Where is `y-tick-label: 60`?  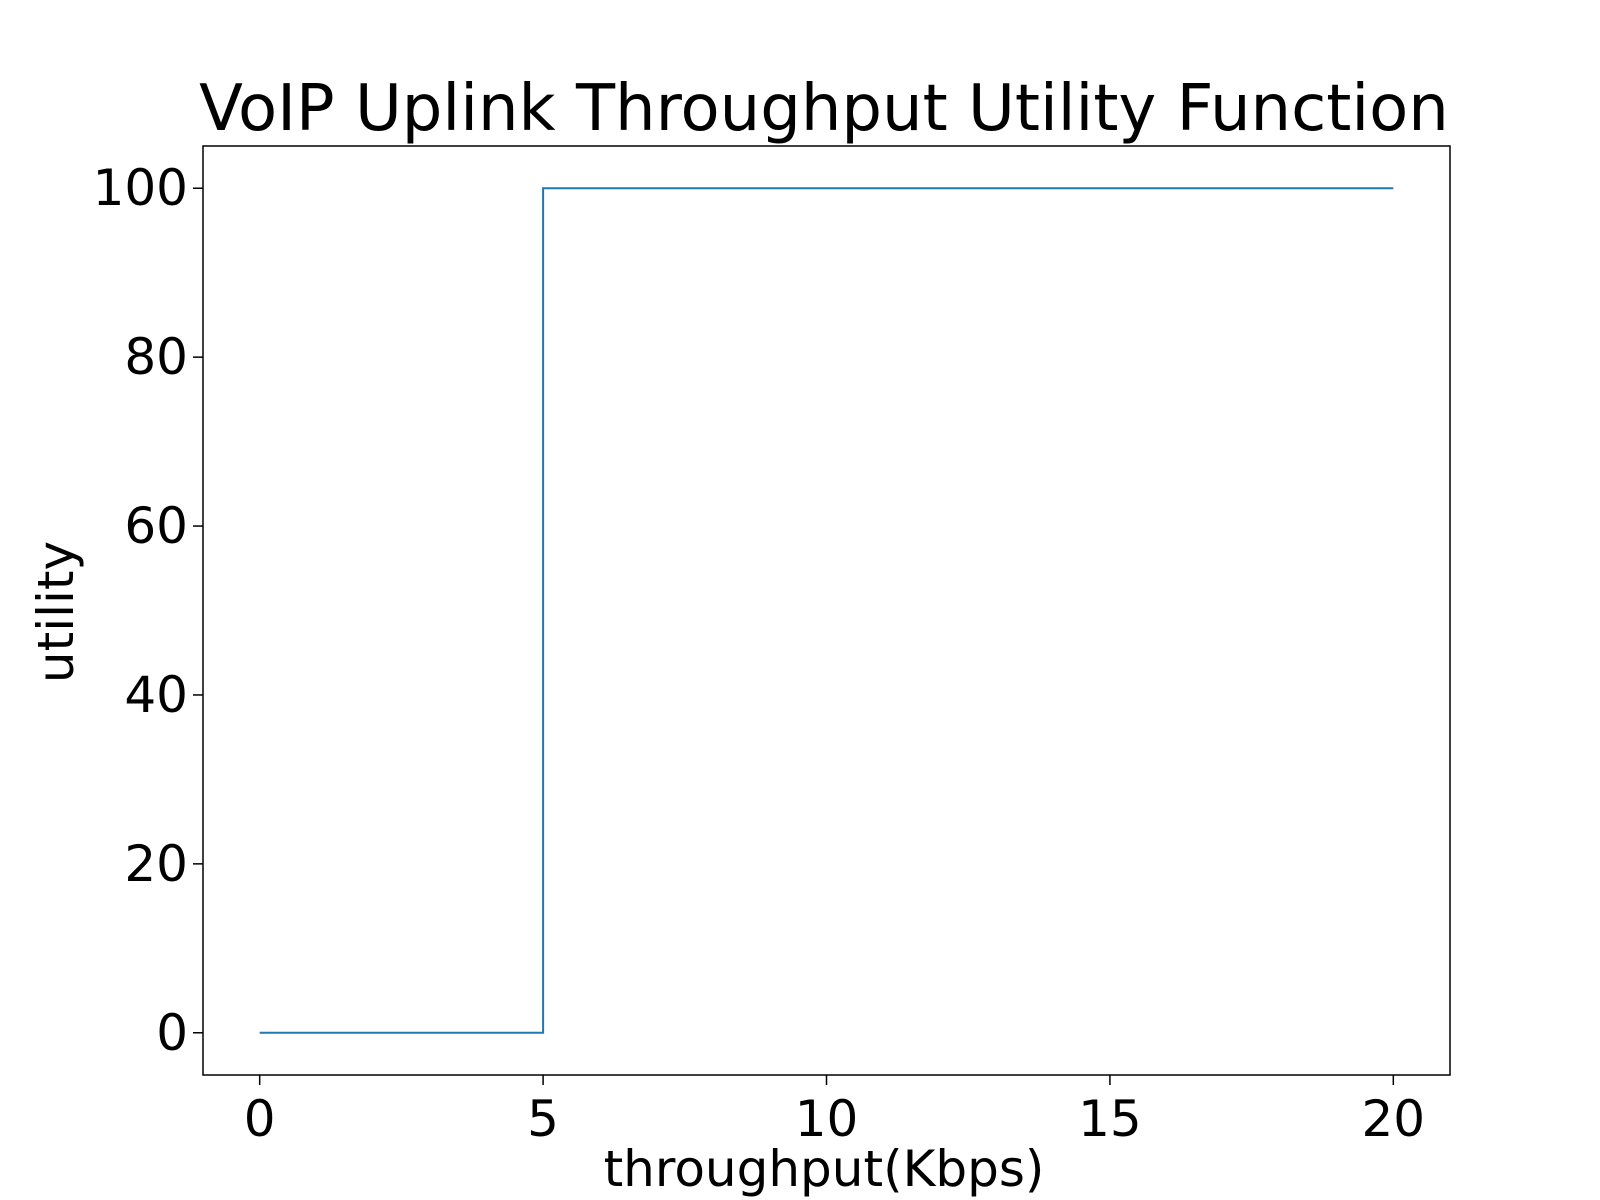
y-tick-label: 60 is located at coordinates (156, 526).